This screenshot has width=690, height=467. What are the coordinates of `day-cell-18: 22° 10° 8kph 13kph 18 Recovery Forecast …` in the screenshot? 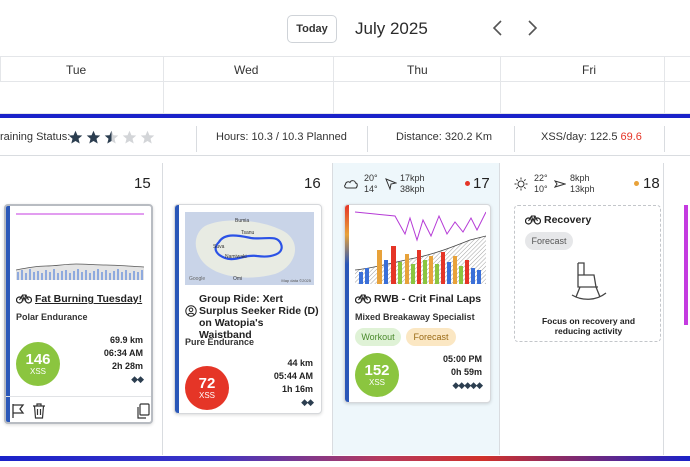 It's located at (582, 309).